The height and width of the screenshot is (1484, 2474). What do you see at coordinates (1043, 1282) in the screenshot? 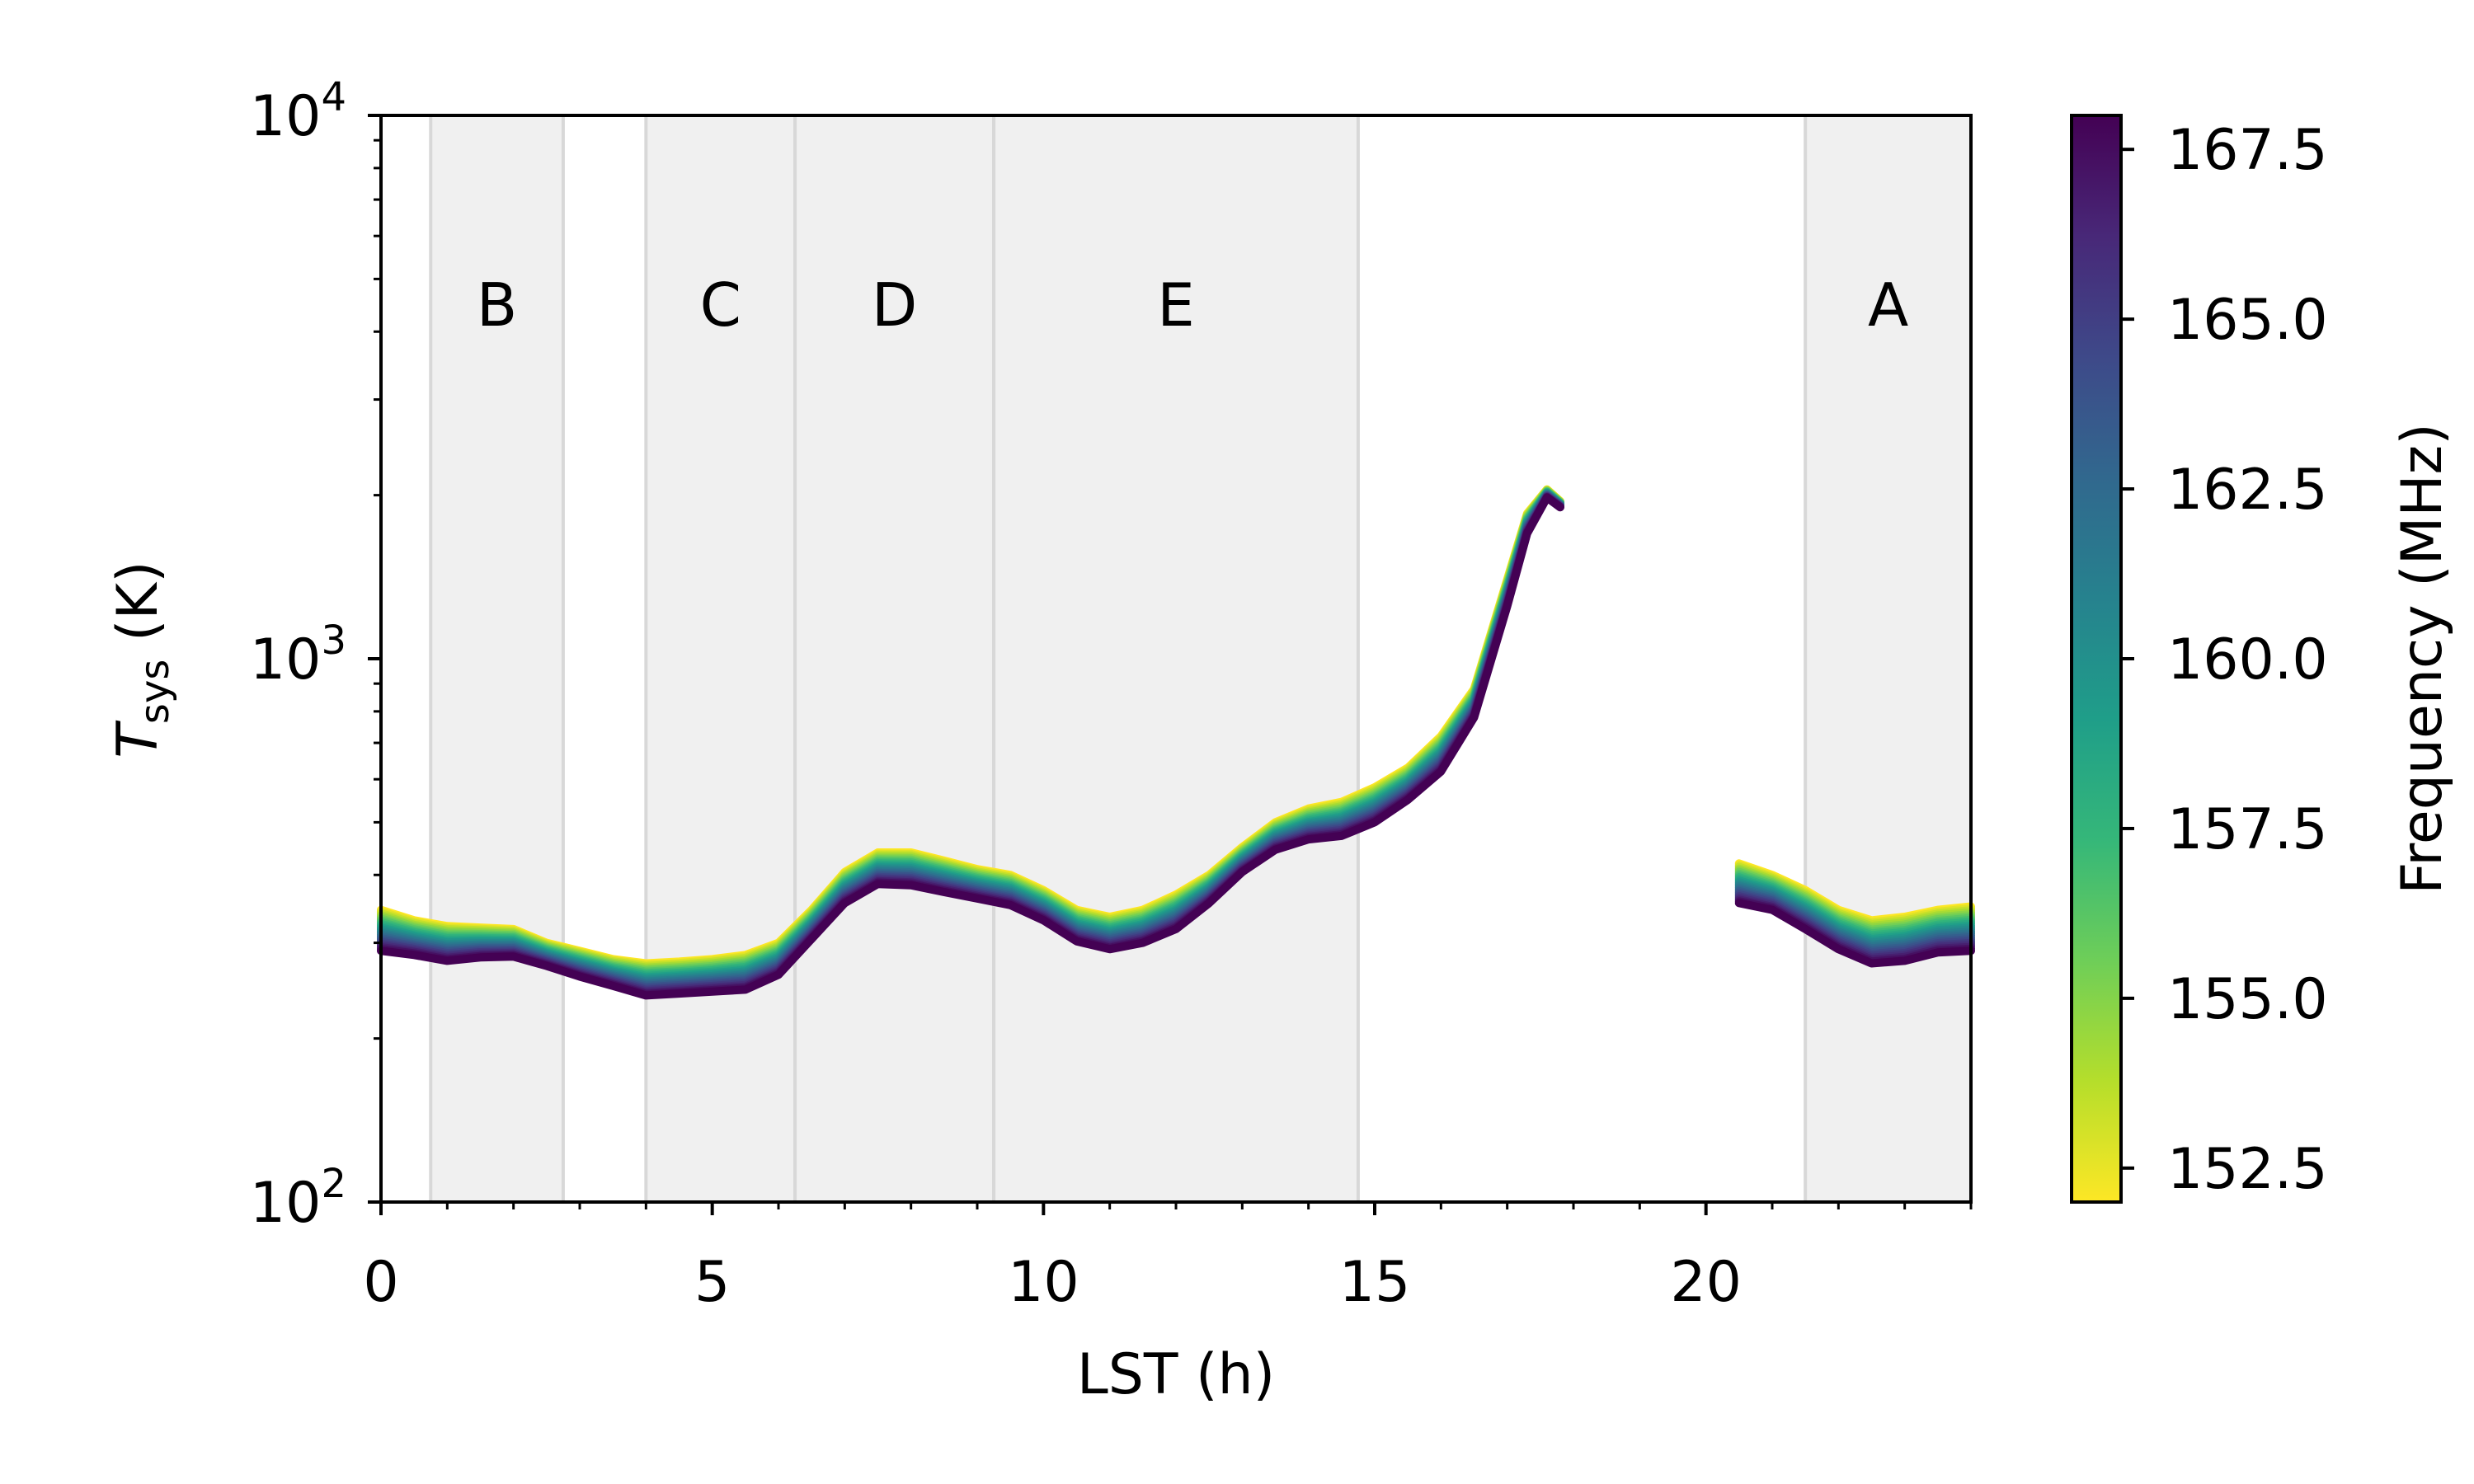
I see `x-tick-label: 10` at bounding box center [1043, 1282].